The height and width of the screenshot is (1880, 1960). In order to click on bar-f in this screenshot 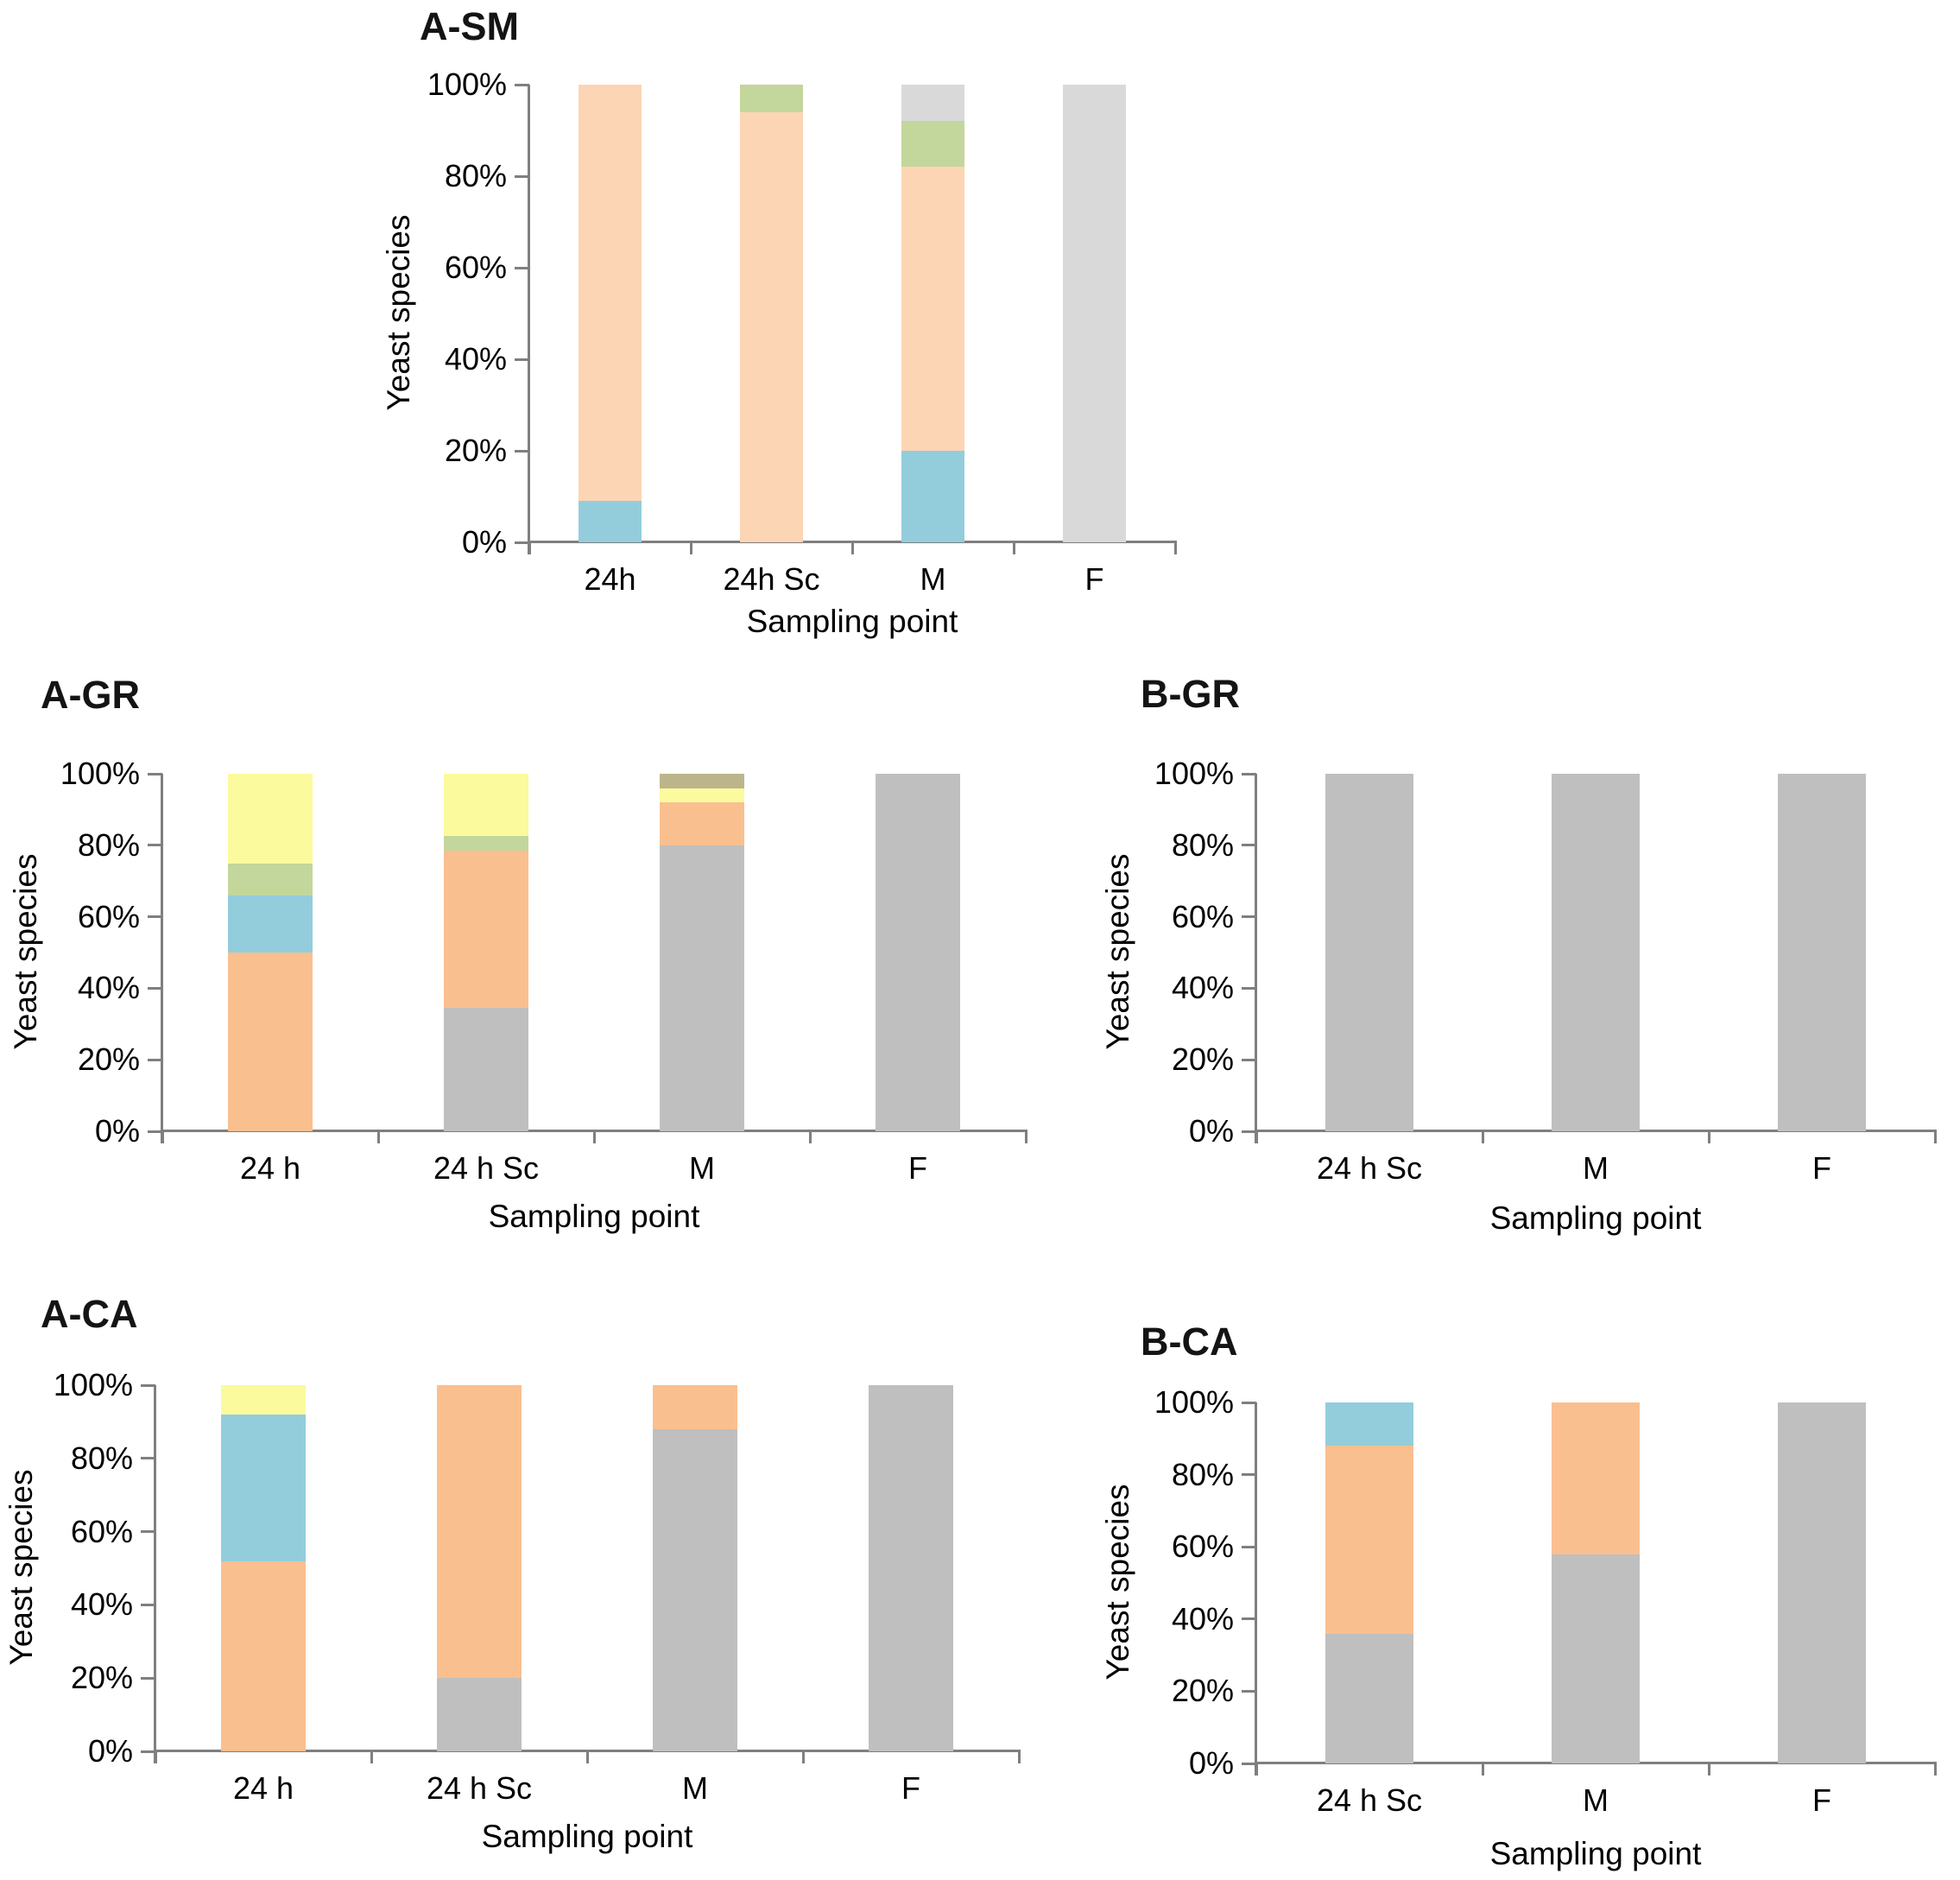, I will do `click(918, 952)`.